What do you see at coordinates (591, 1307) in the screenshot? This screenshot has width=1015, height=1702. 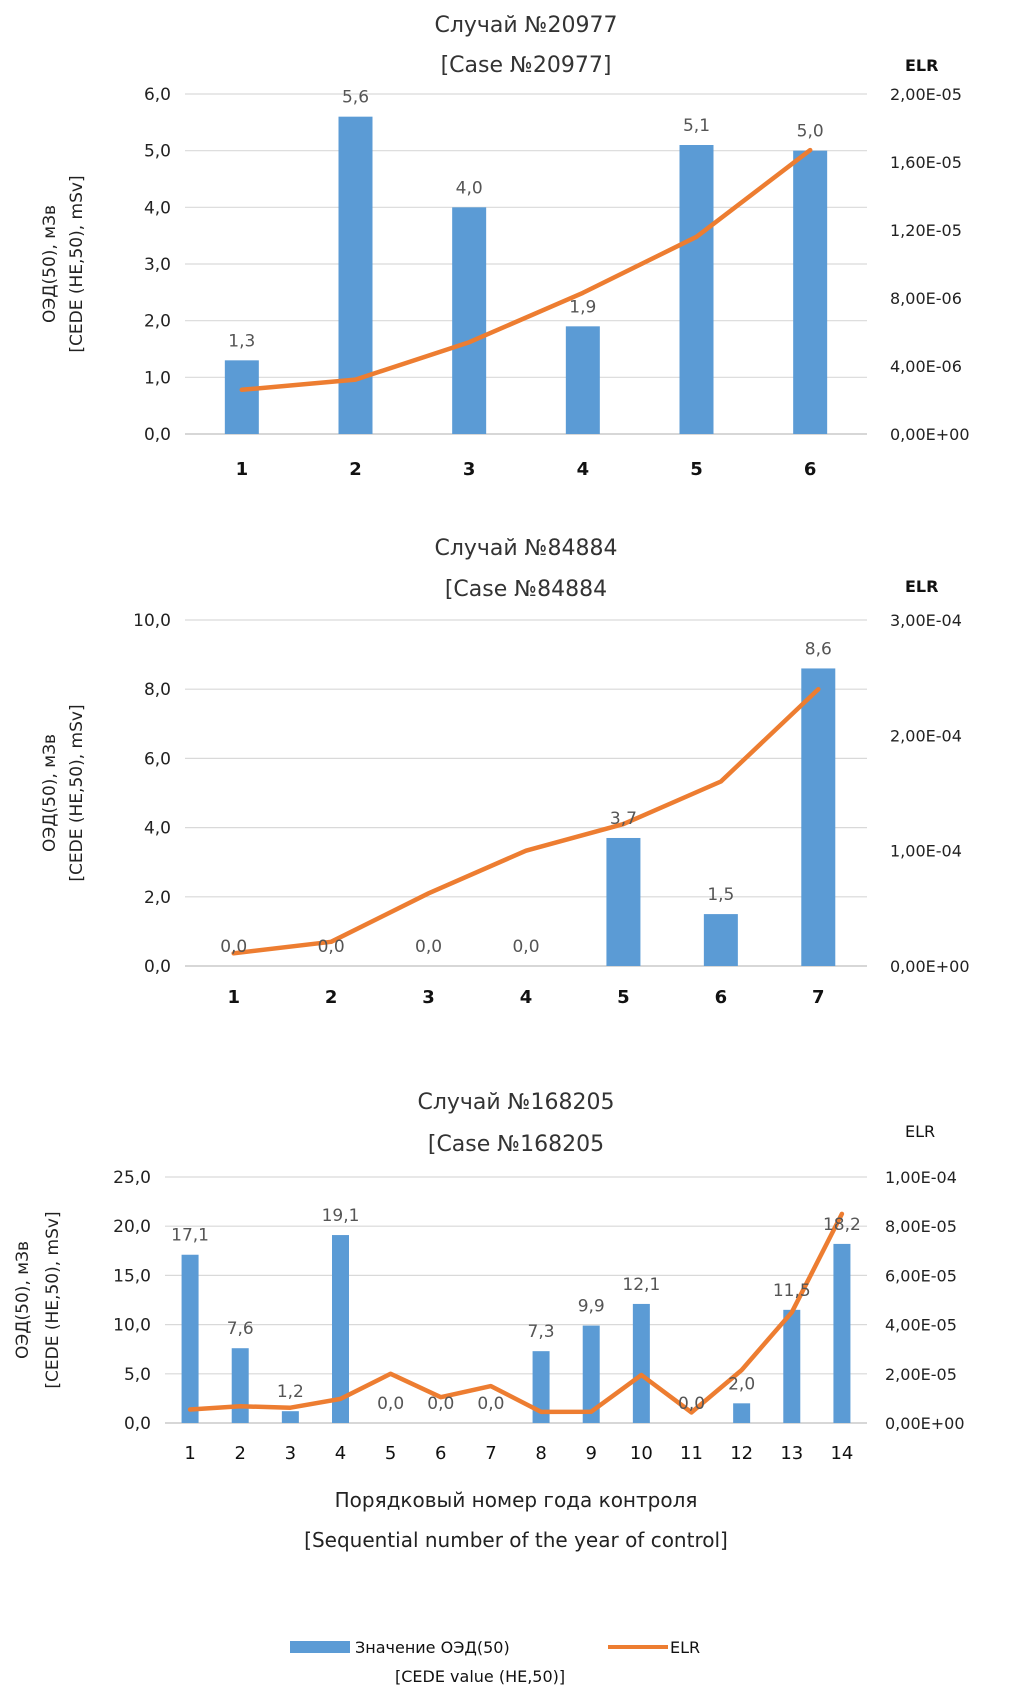 I see `data-label: 9,9` at bounding box center [591, 1307].